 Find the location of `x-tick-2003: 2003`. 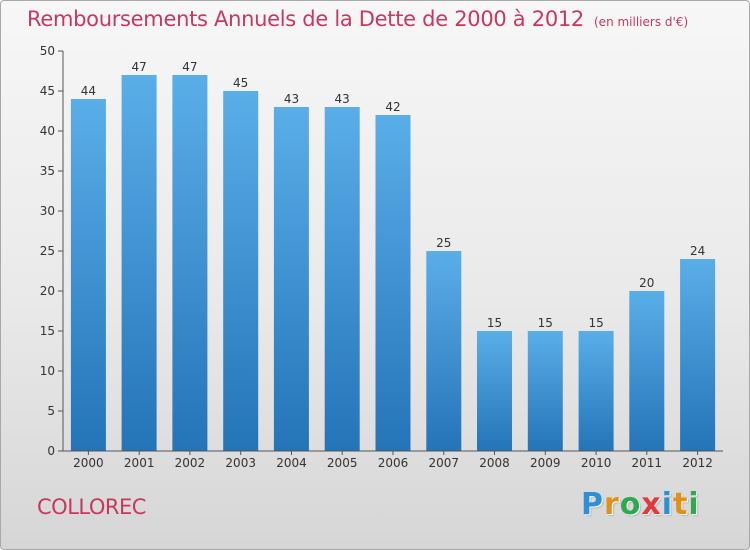

x-tick-2003: 2003 is located at coordinates (240, 463).